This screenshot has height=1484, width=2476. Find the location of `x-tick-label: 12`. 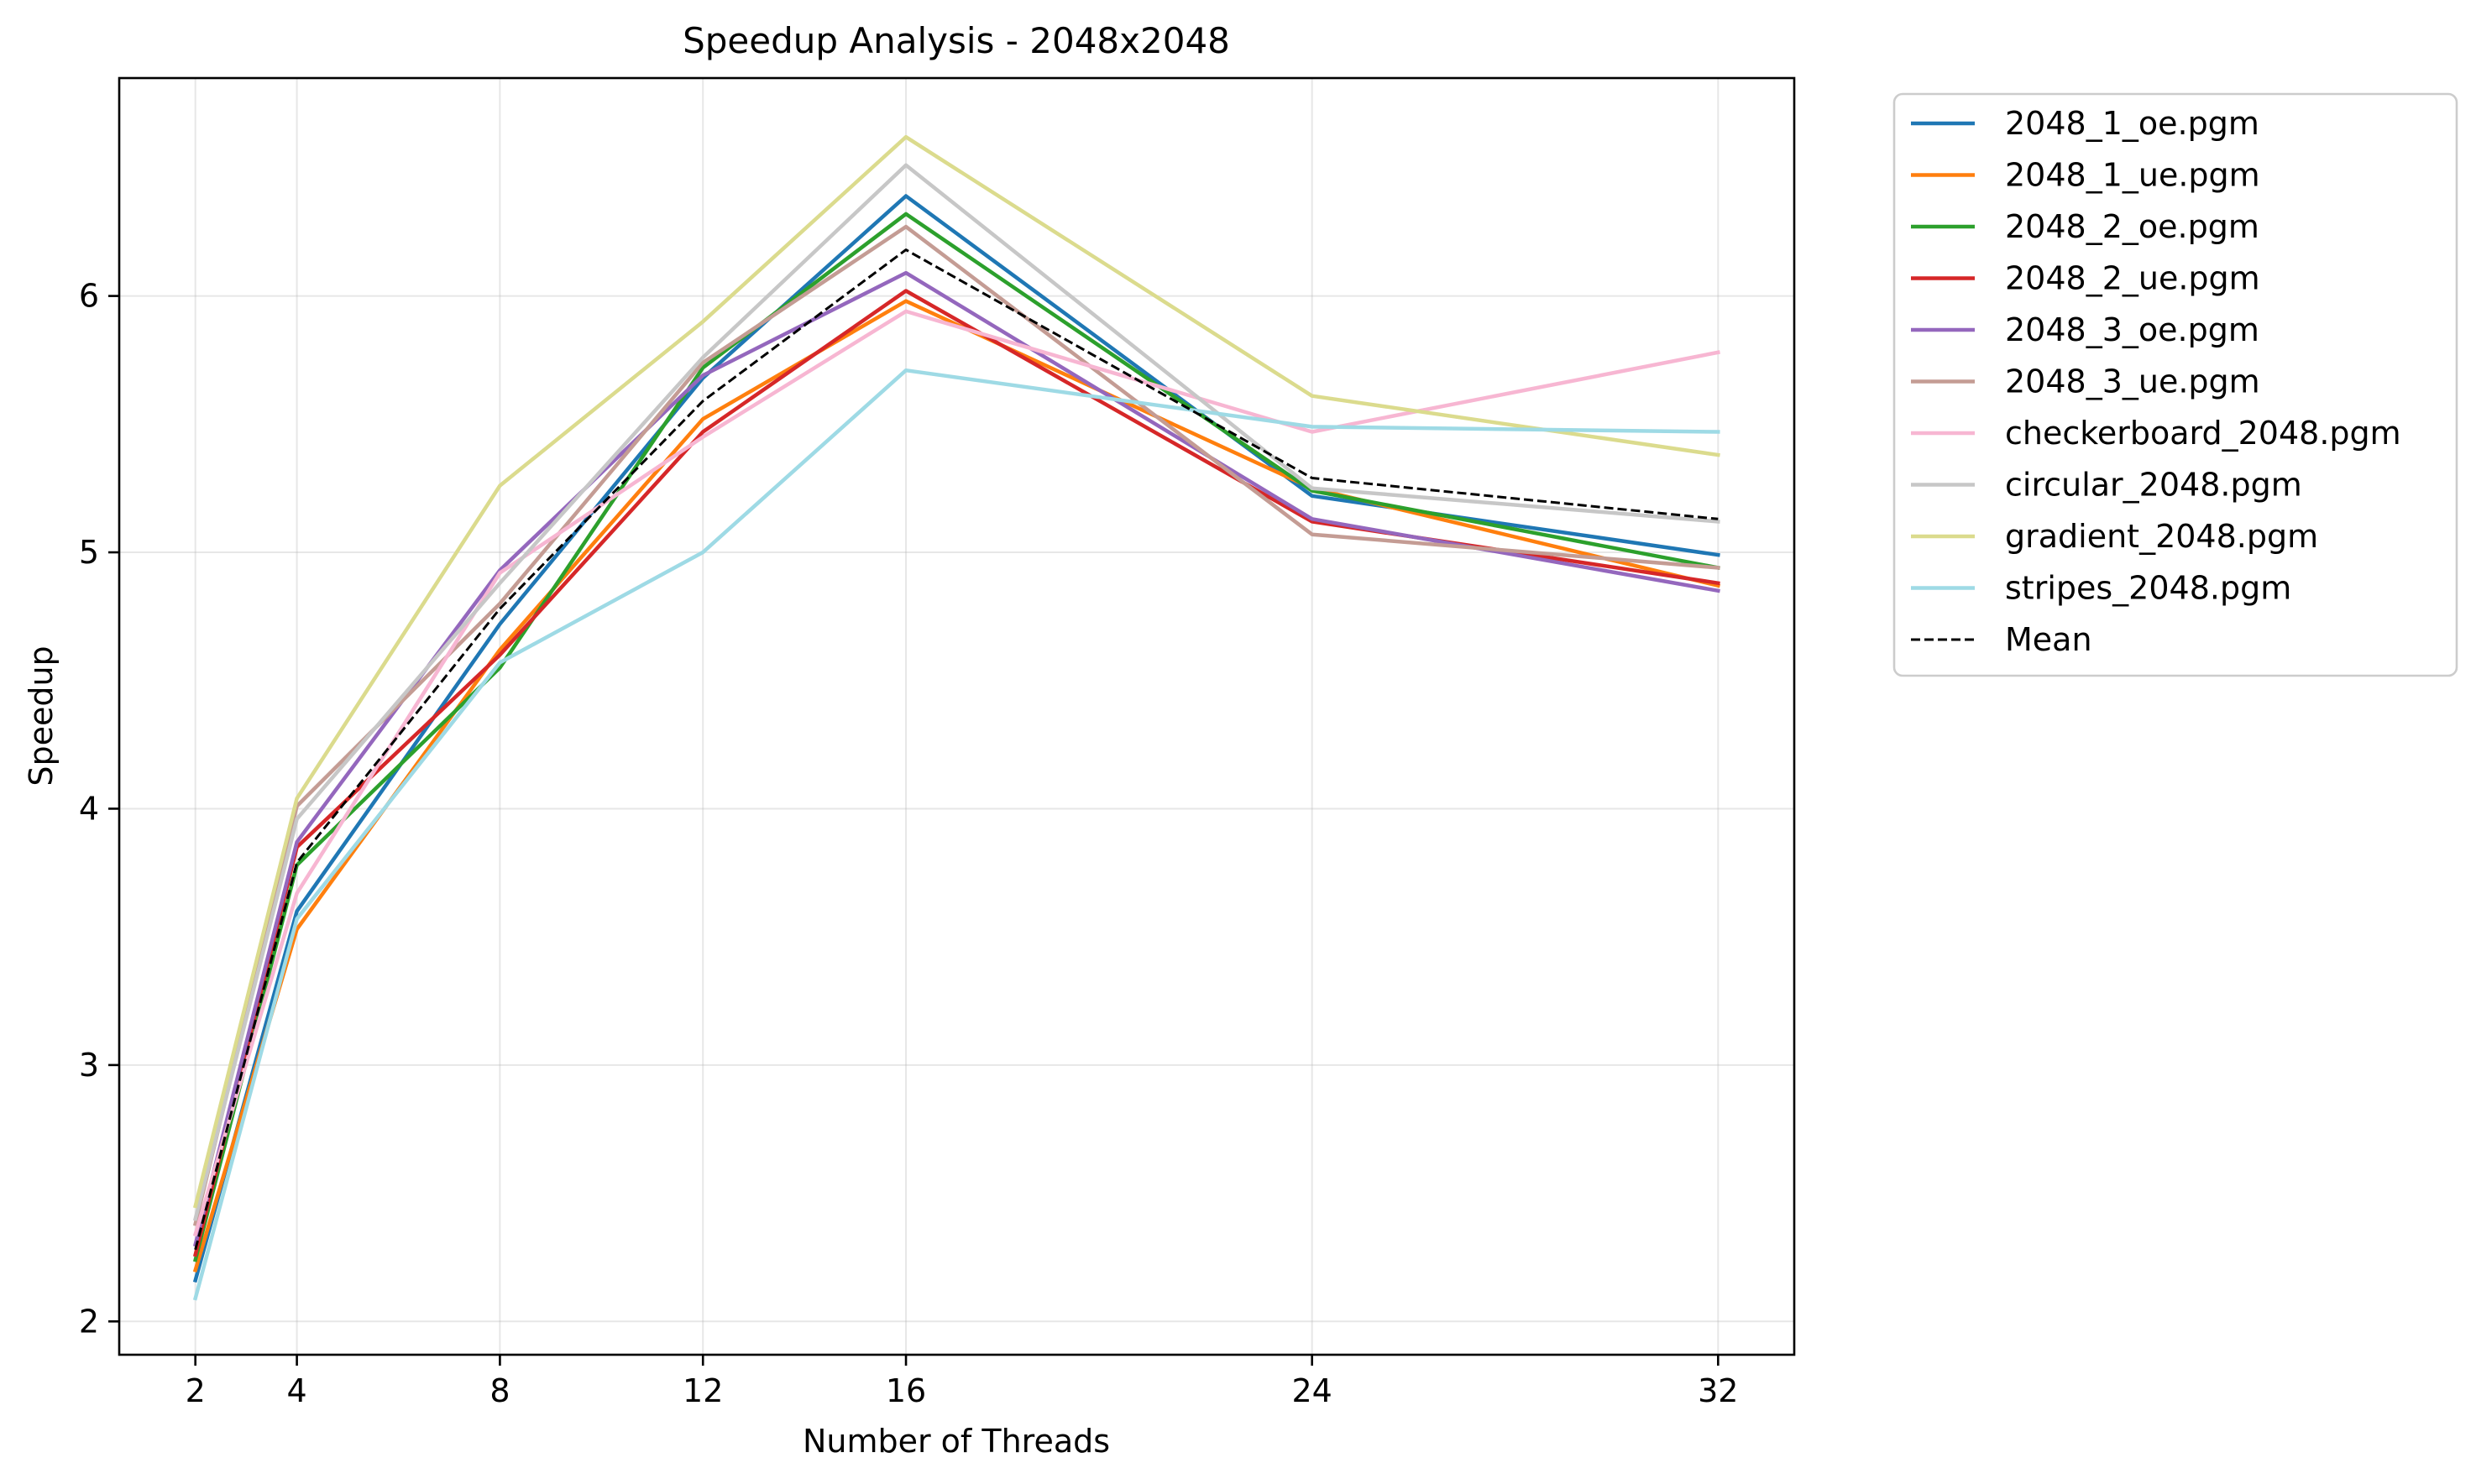

x-tick-label: 12 is located at coordinates (703, 1390).